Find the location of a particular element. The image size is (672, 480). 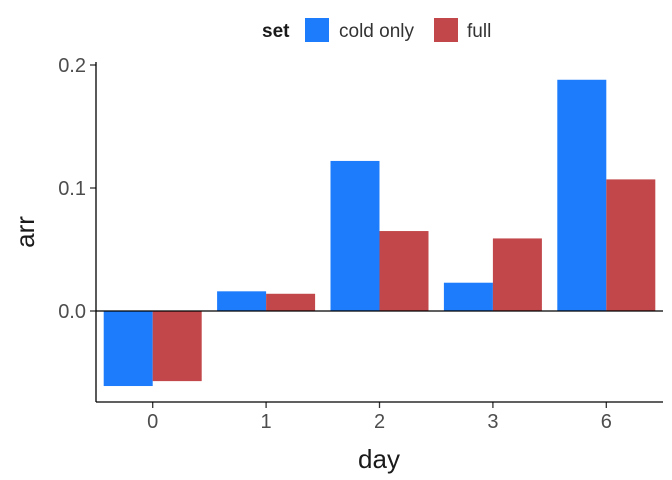

x-tick-label: 1 is located at coordinates (266, 422).